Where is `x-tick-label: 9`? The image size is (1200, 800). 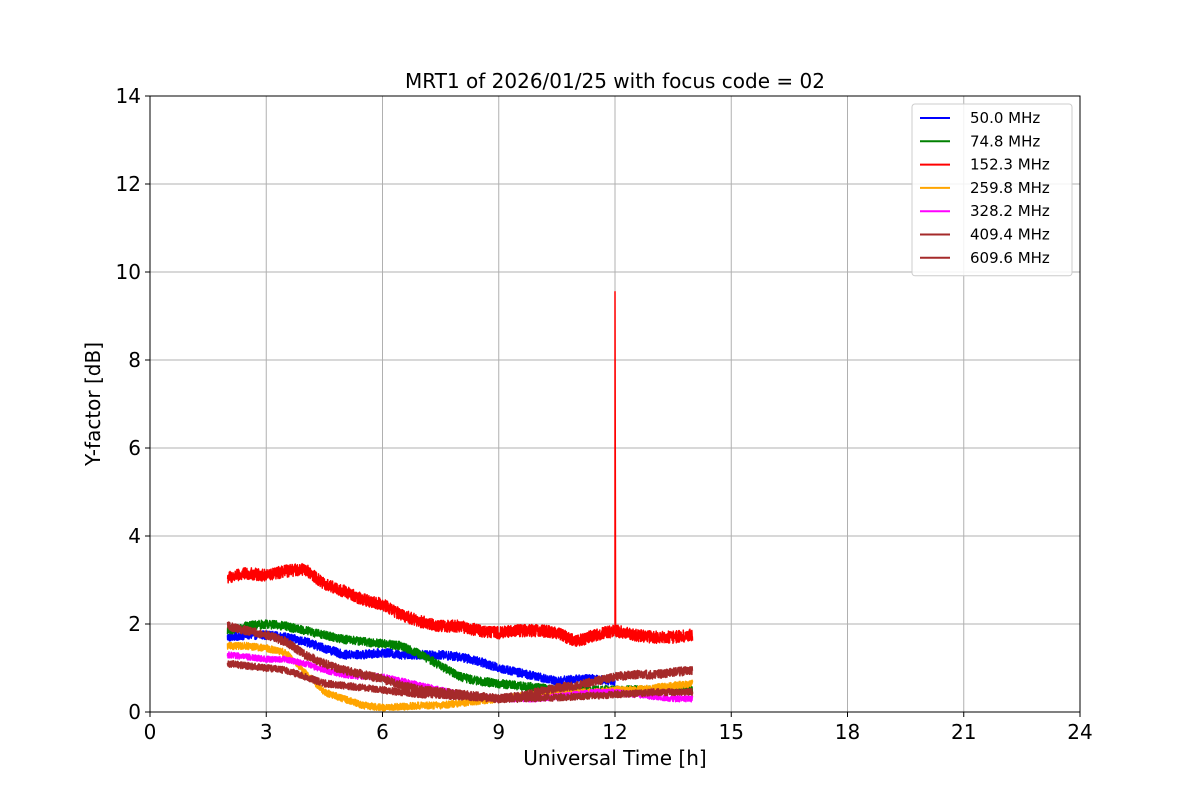 x-tick-label: 9 is located at coordinates (498, 732).